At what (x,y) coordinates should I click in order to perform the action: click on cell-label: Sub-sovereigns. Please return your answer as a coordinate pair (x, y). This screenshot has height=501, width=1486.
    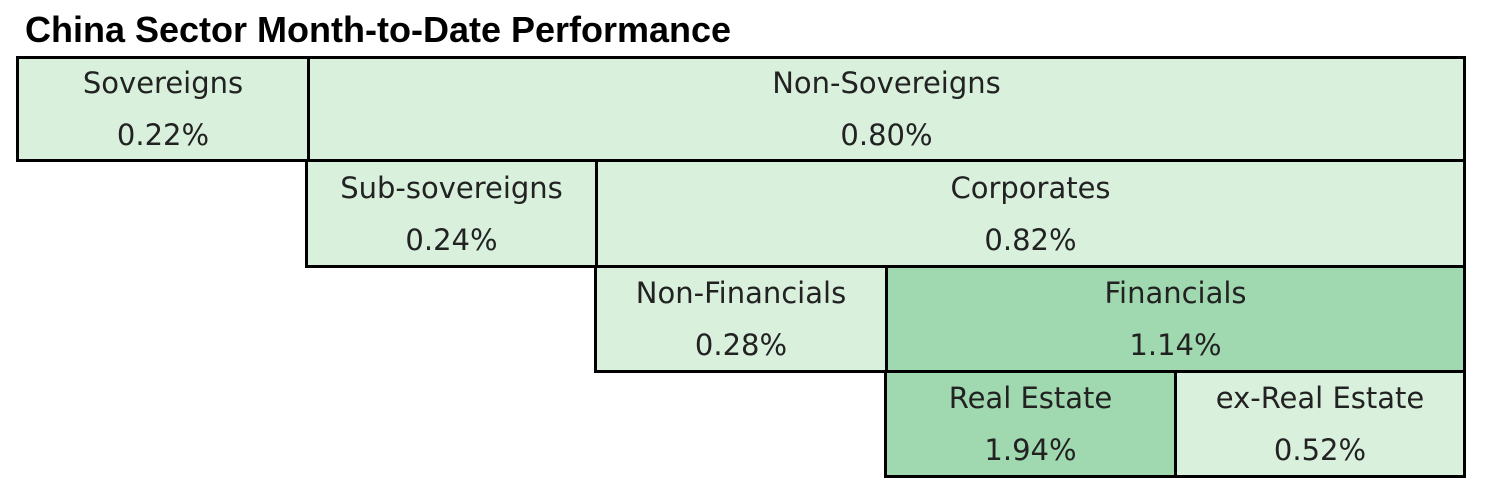
    Looking at the image, I should click on (451, 187).